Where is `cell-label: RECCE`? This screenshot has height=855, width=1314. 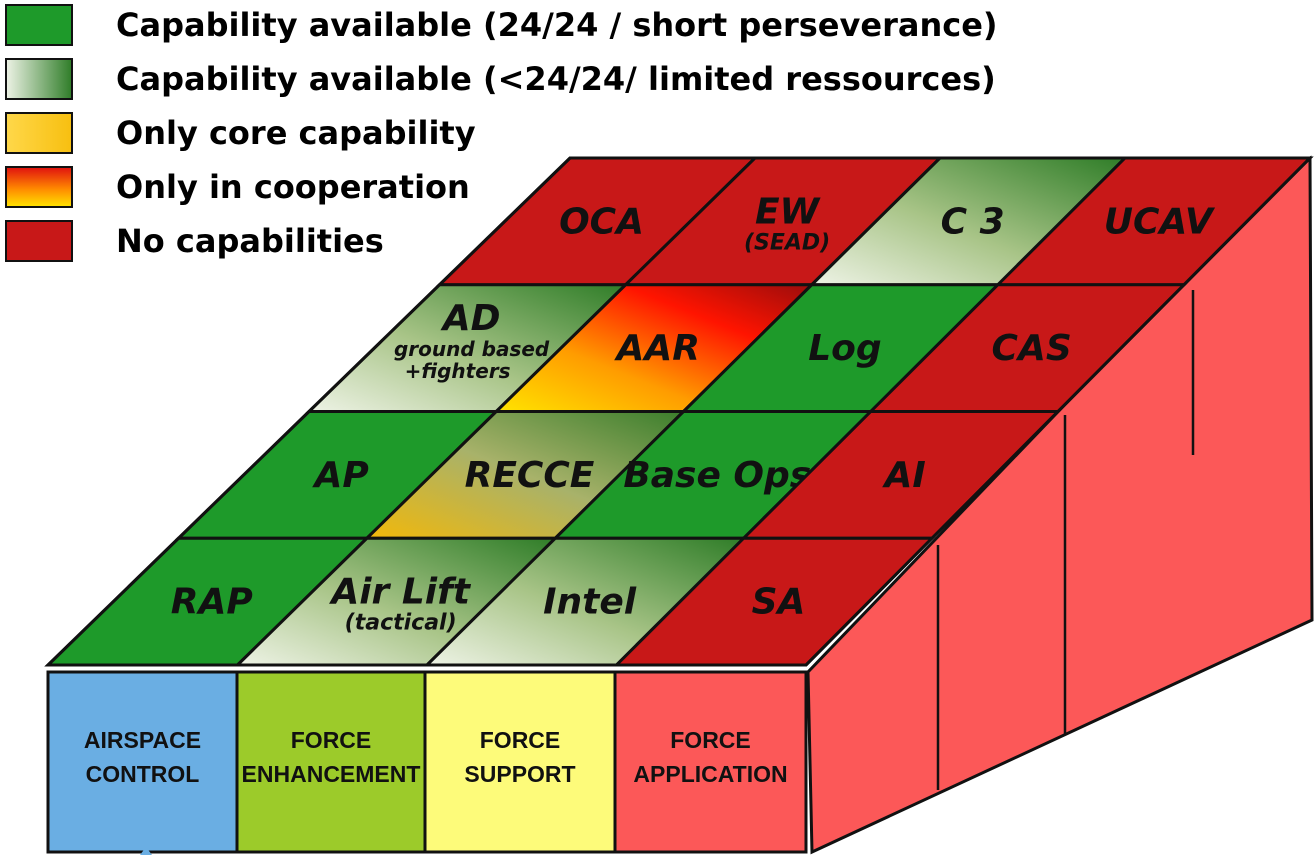 cell-label: RECCE is located at coordinates (530, 475).